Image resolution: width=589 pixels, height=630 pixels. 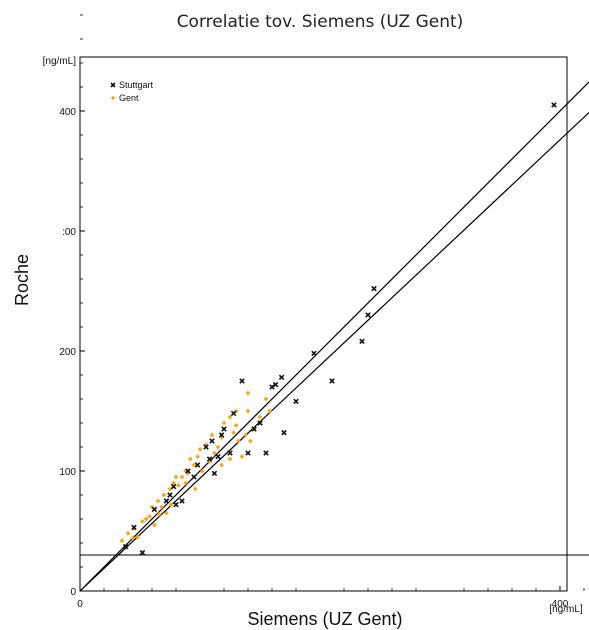 What do you see at coordinates (22, 280) in the screenshot?
I see `y-axis-title: Roche` at bounding box center [22, 280].